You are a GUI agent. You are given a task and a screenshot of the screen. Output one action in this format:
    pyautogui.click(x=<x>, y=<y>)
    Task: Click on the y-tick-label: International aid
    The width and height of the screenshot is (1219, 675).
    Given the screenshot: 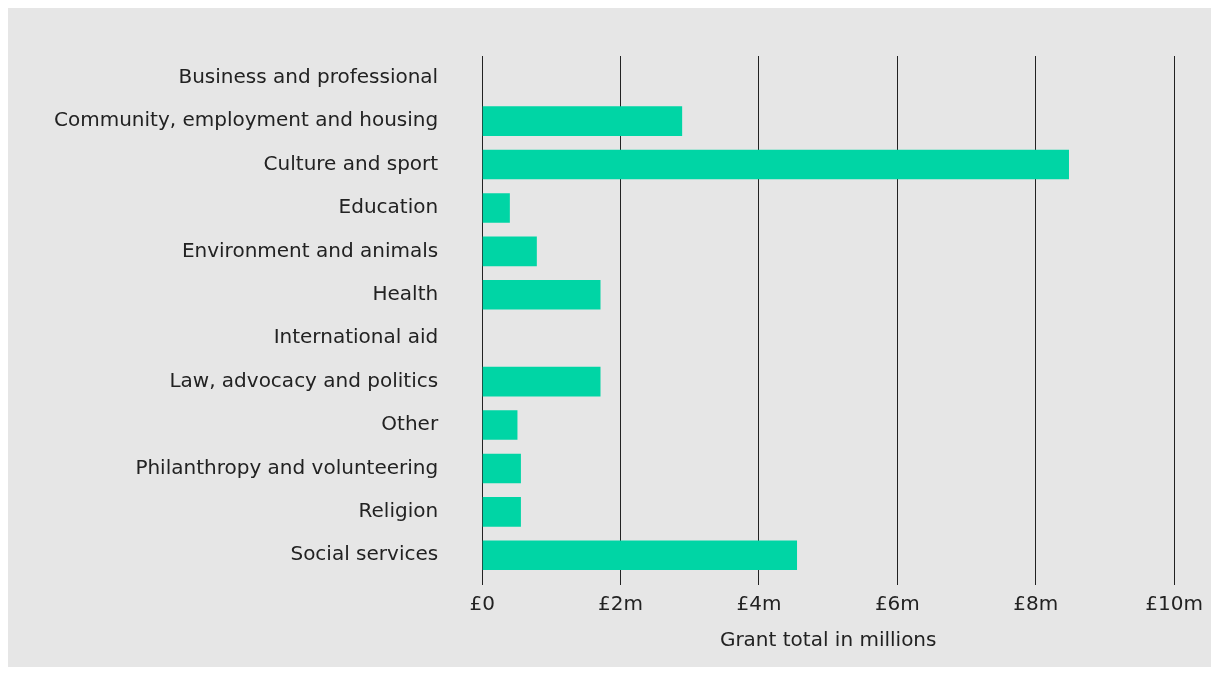 What is the action you would take?
    pyautogui.click(x=356, y=336)
    